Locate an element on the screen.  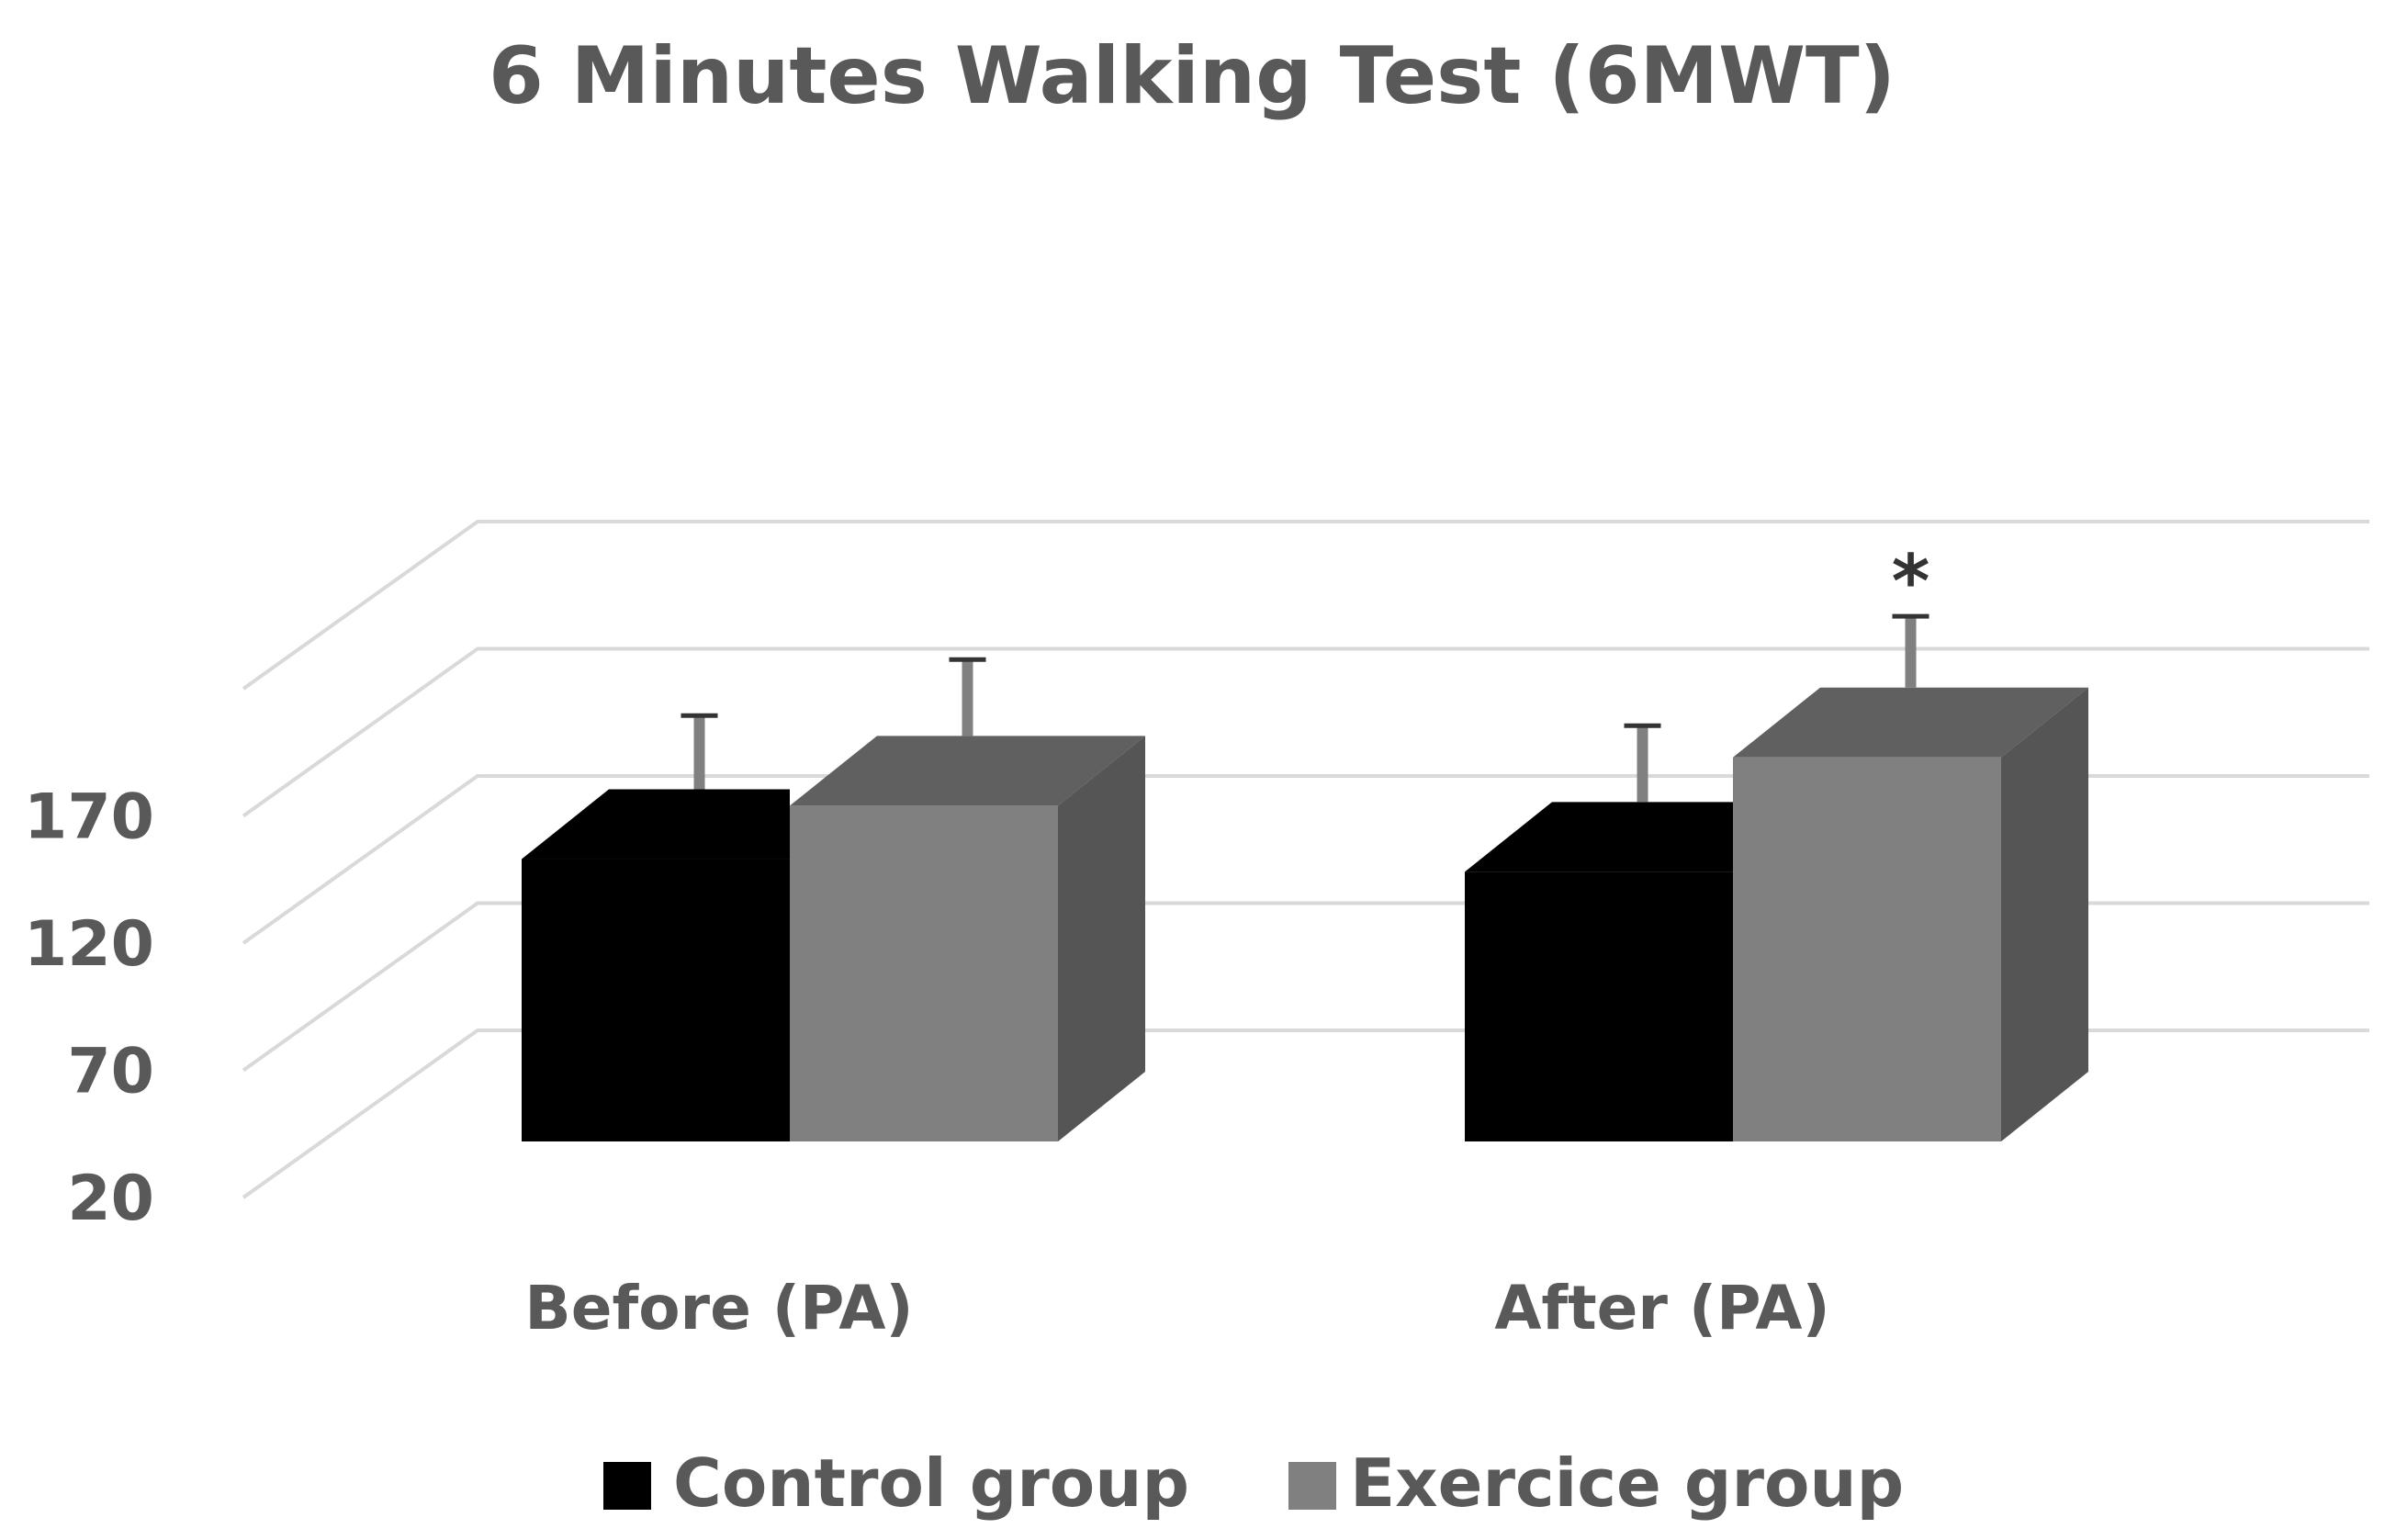
x-tick-label-before: Before (PA) is located at coordinates (718, 1308).